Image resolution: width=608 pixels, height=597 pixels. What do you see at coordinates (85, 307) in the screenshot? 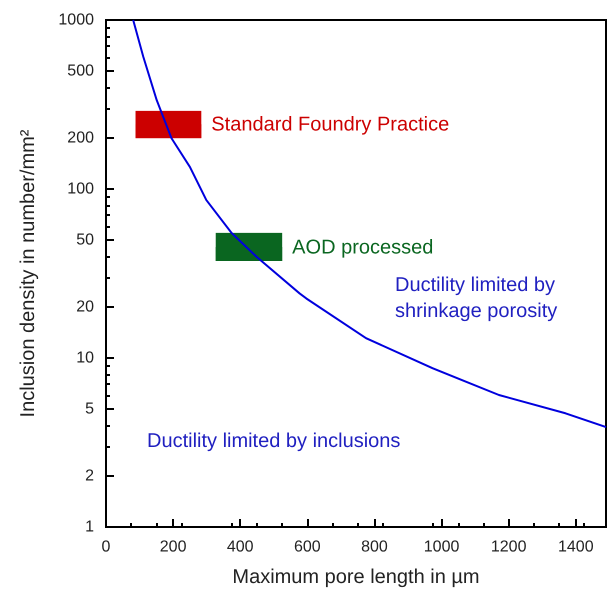
I see `y-tick-label: 20` at bounding box center [85, 307].